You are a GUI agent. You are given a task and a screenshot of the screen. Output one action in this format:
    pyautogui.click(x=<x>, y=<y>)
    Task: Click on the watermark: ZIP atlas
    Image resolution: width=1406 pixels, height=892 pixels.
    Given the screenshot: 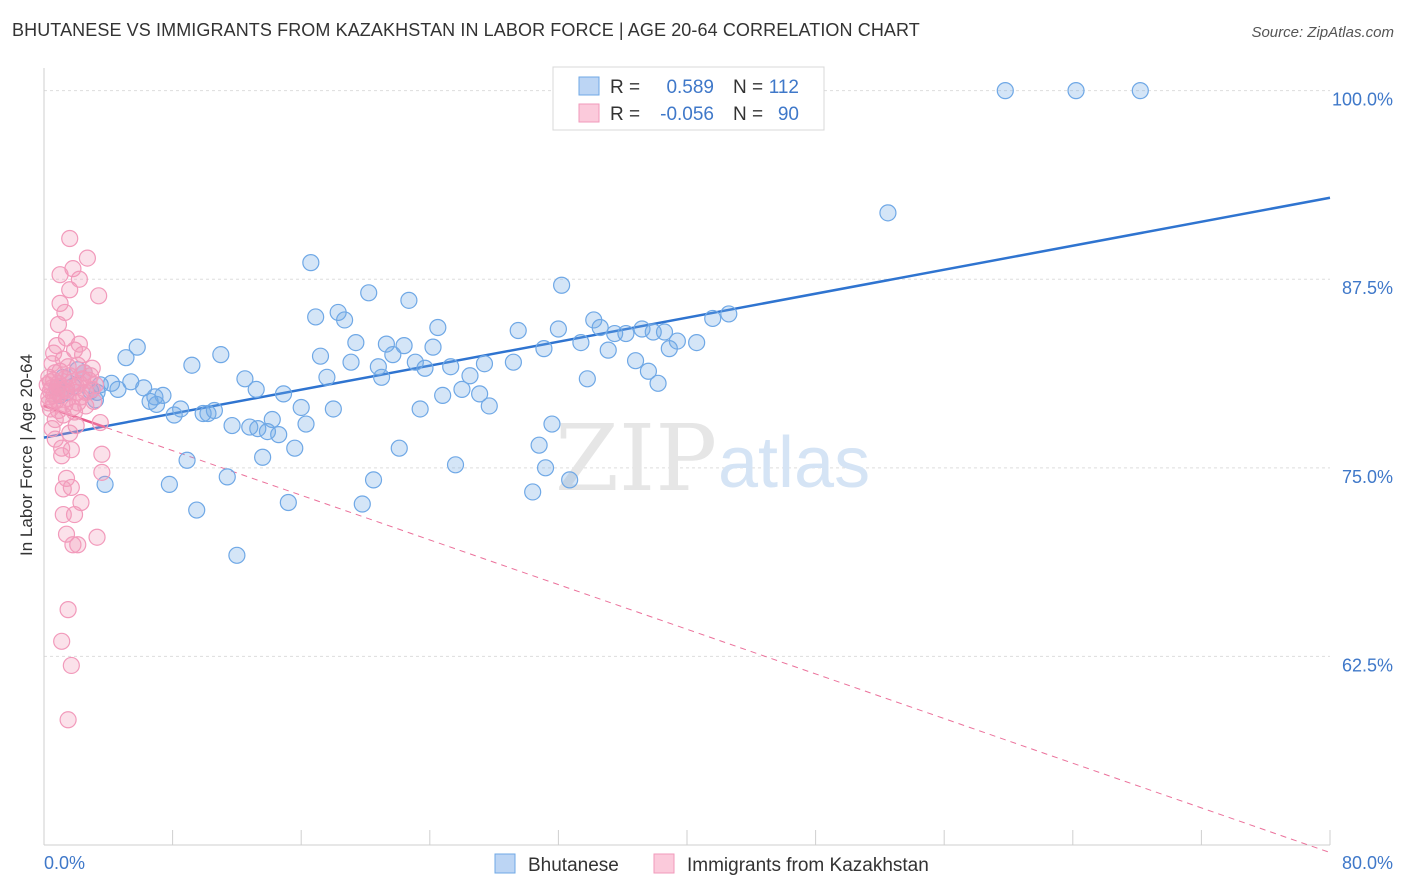 What is the action you would take?
    pyautogui.click(x=712, y=458)
    